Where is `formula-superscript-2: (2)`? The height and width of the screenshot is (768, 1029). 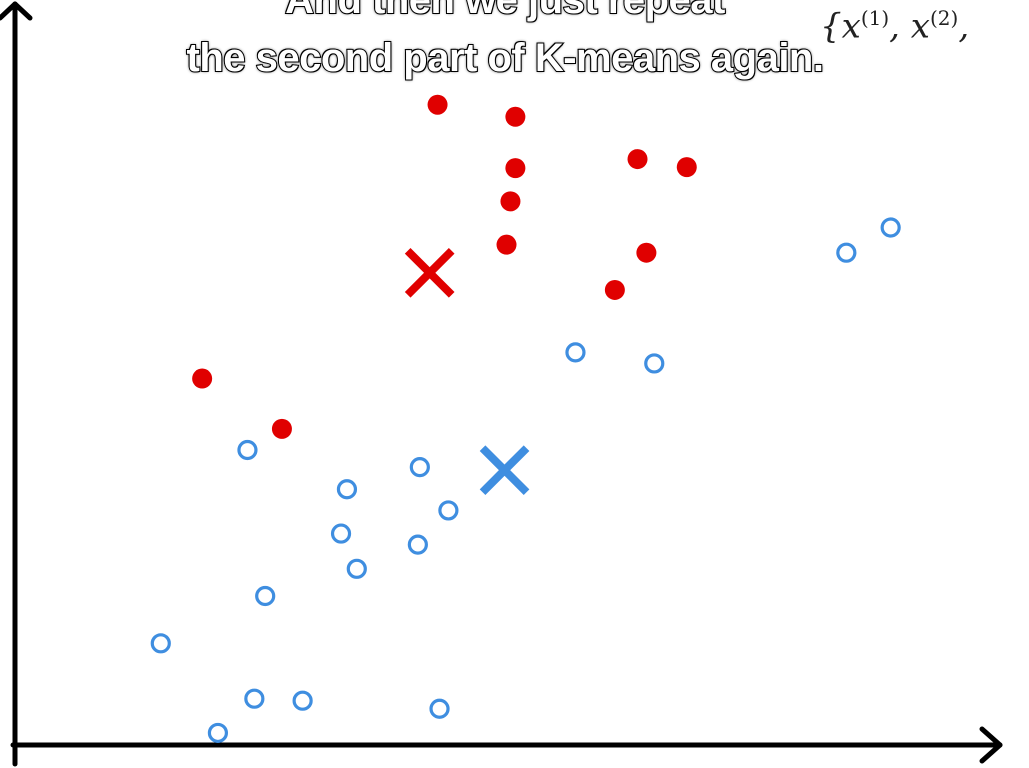
formula-superscript-2: (2) is located at coordinates (944, 18).